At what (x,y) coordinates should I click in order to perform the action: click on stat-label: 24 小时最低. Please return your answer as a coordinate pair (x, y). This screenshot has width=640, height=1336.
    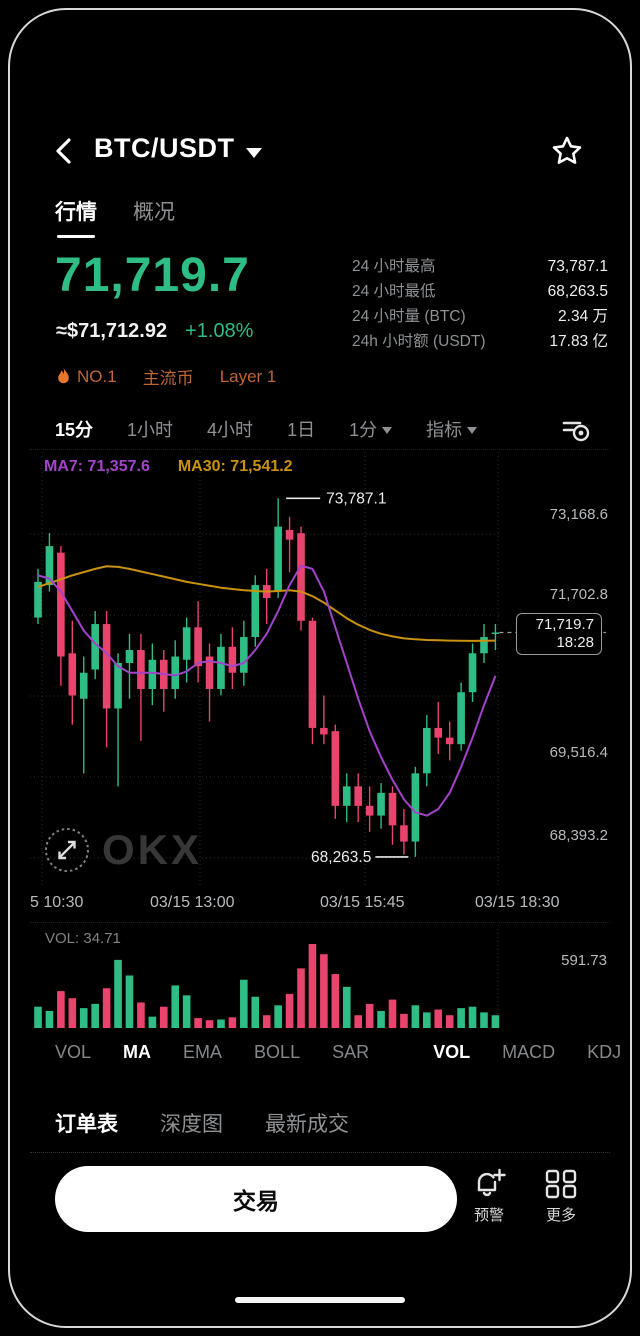
    Looking at the image, I should click on (394, 291).